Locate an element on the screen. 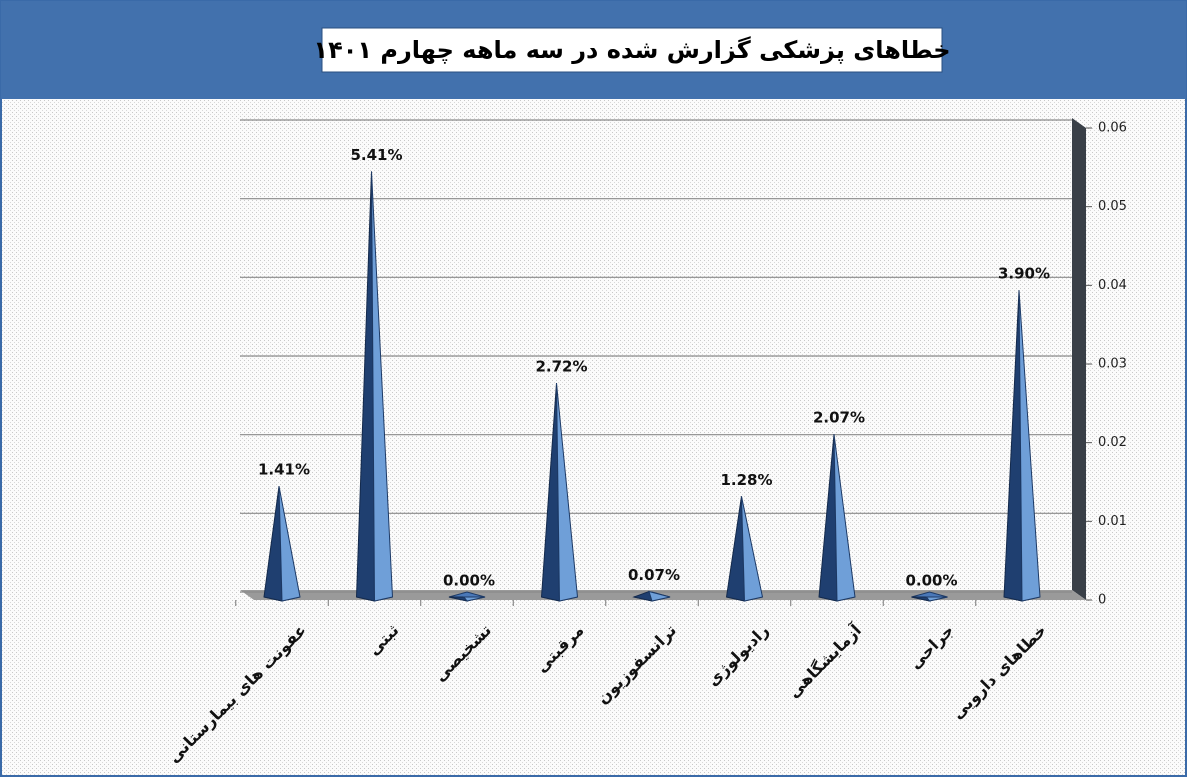 Image resolution: width=1187 pixels, height=777 pixels. y-tick-label: 0 is located at coordinates (1102, 600).